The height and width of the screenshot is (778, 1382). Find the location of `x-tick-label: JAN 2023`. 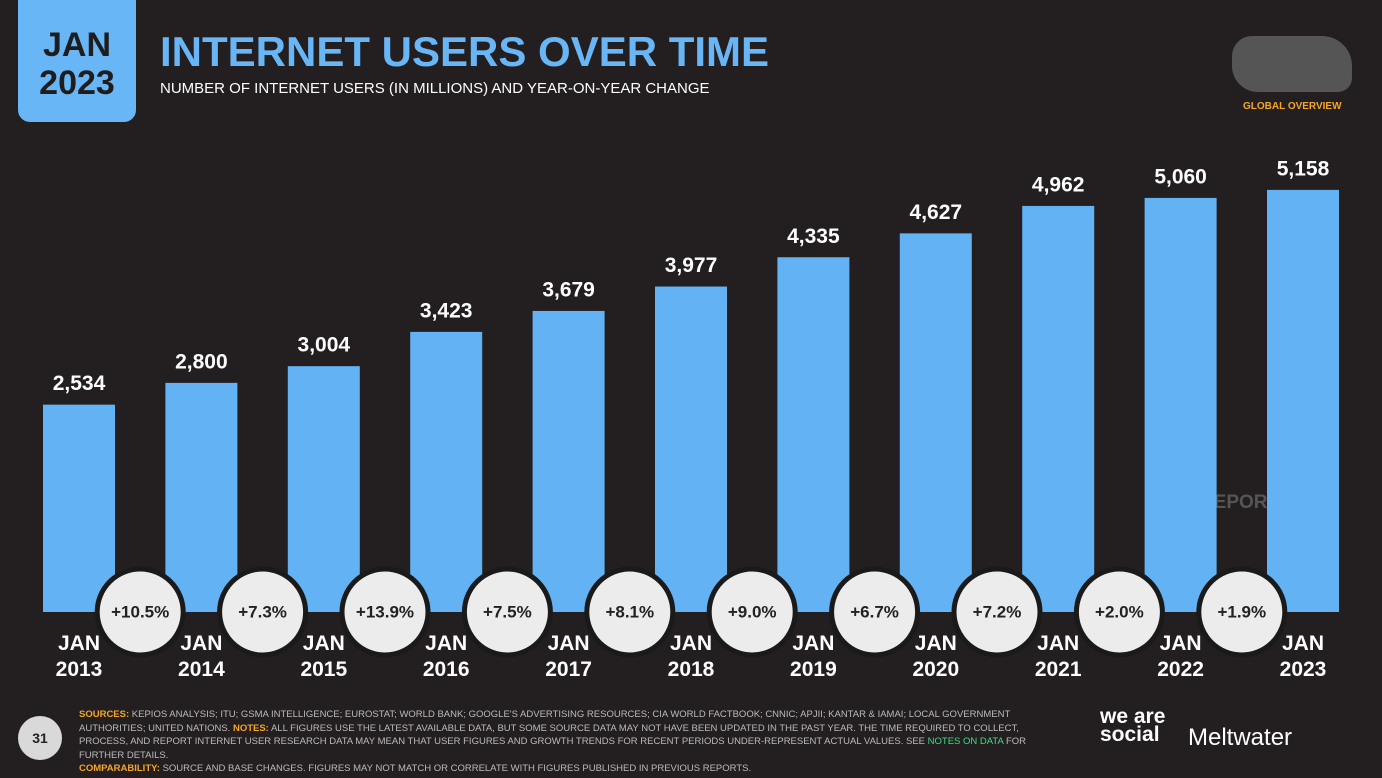

x-tick-label: JAN 2023 is located at coordinates (1303, 656).